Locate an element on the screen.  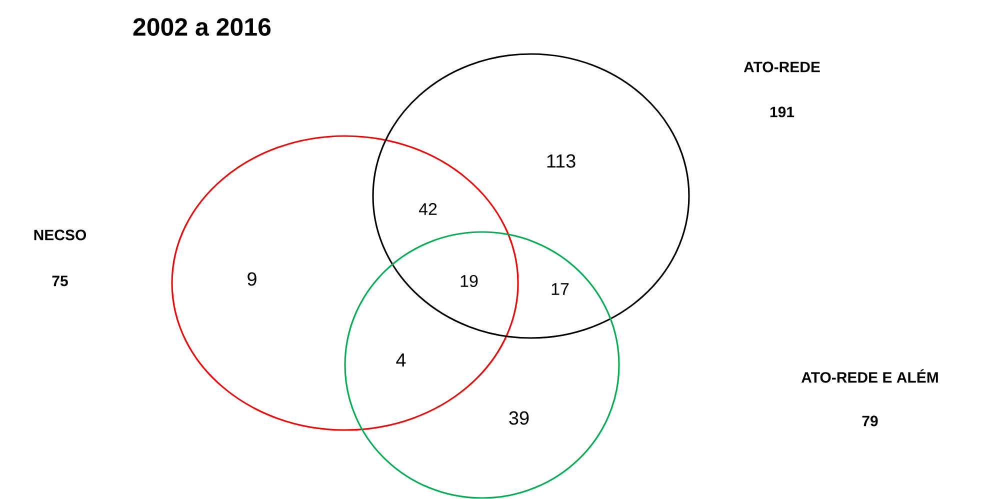
text: 42 is located at coordinates (427, 209).